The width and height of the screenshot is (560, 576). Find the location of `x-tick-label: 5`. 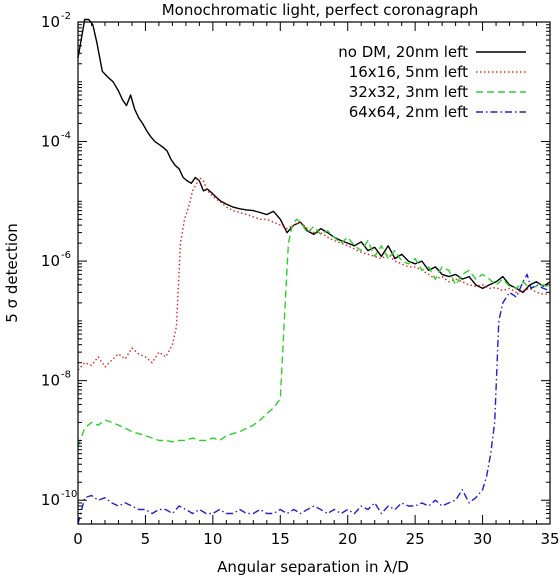

x-tick-label: 5 is located at coordinates (146, 539).